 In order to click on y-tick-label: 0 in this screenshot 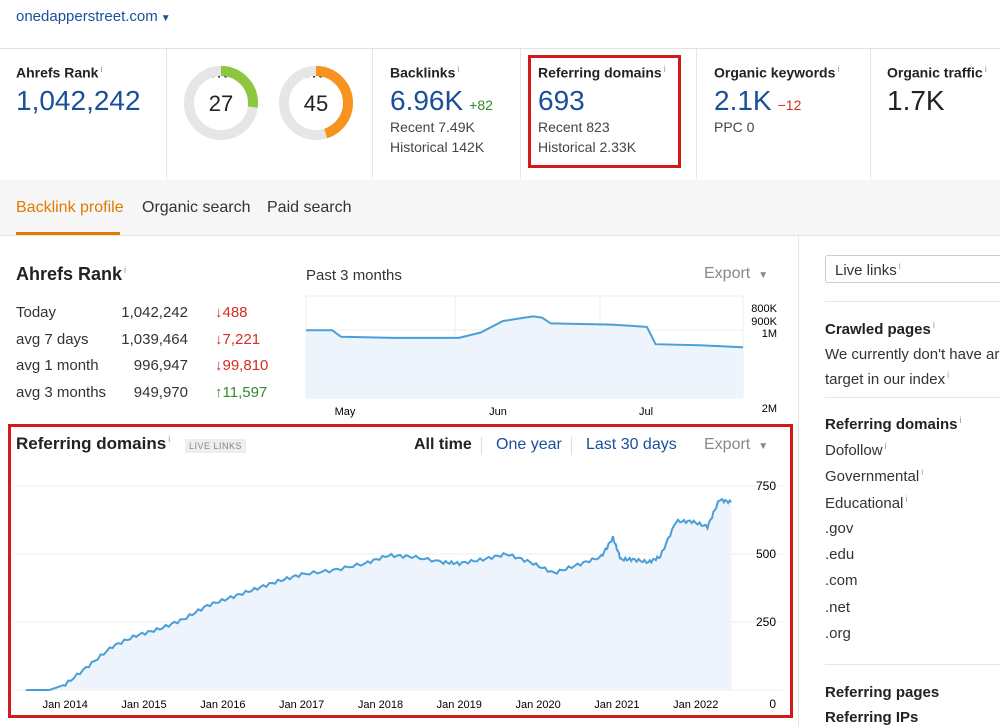, I will do `click(772, 704)`.